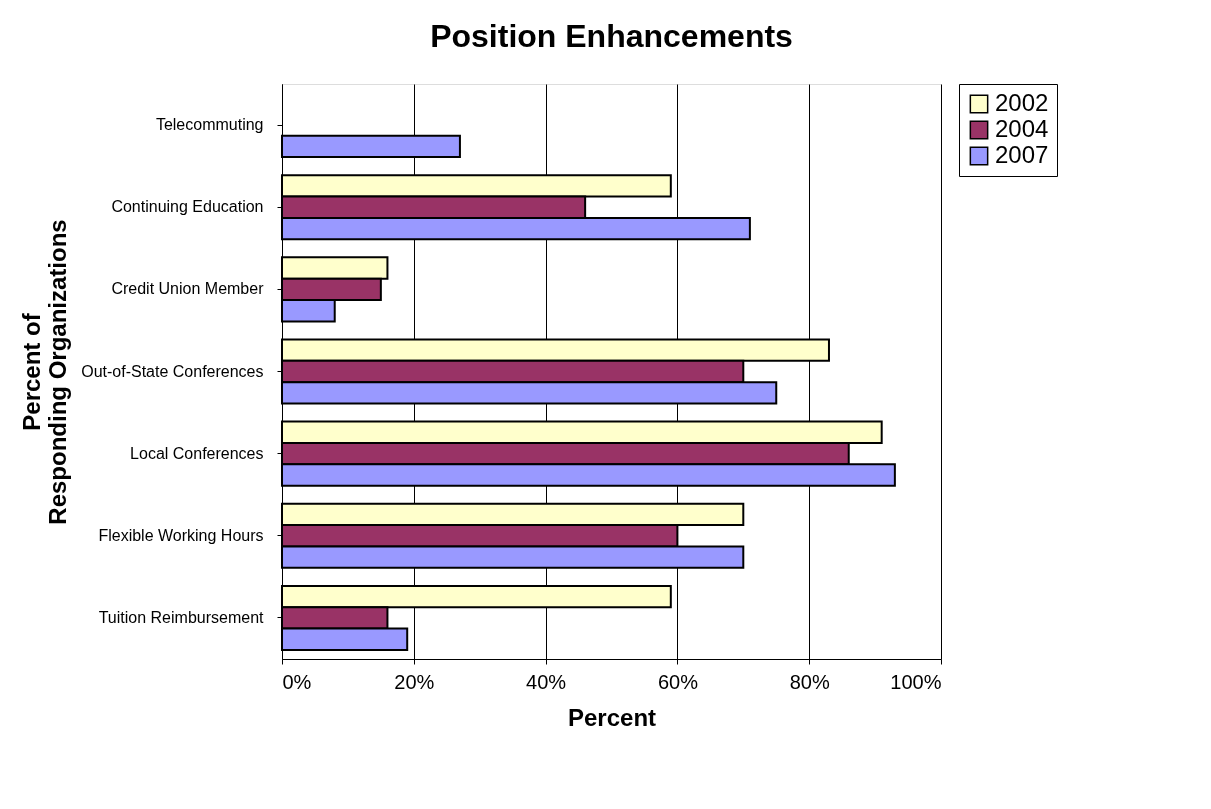  What do you see at coordinates (678, 681) in the screenshot?
I see `x-tick-label: 60%` at bounding box center [678, 681].